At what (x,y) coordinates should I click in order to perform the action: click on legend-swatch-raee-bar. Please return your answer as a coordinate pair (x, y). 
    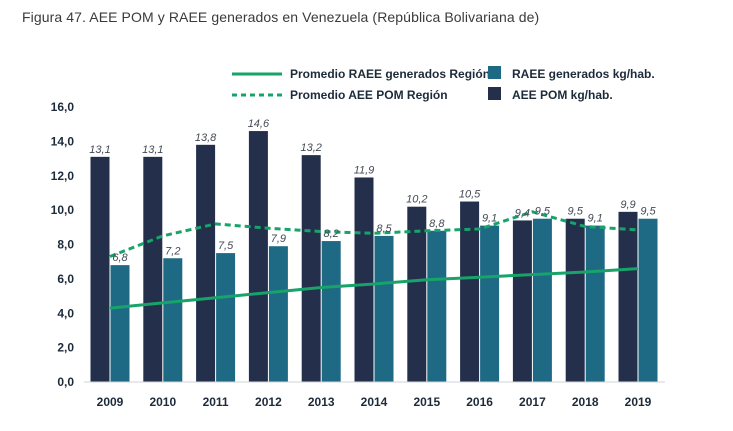
    Looking at the image, I should click on (494, 72).